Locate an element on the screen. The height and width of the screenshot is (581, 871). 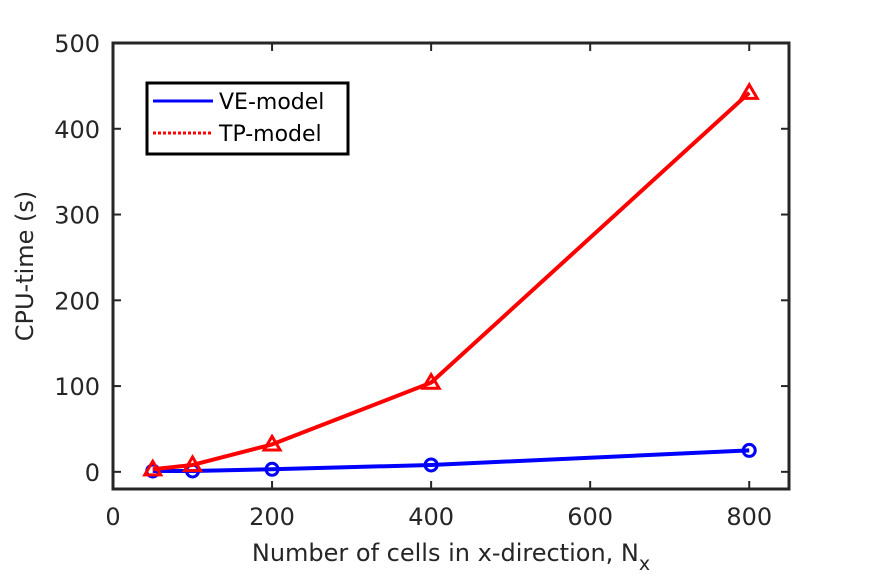
legend-label-ve-model: VE-model is located at coordinates (271, 102).